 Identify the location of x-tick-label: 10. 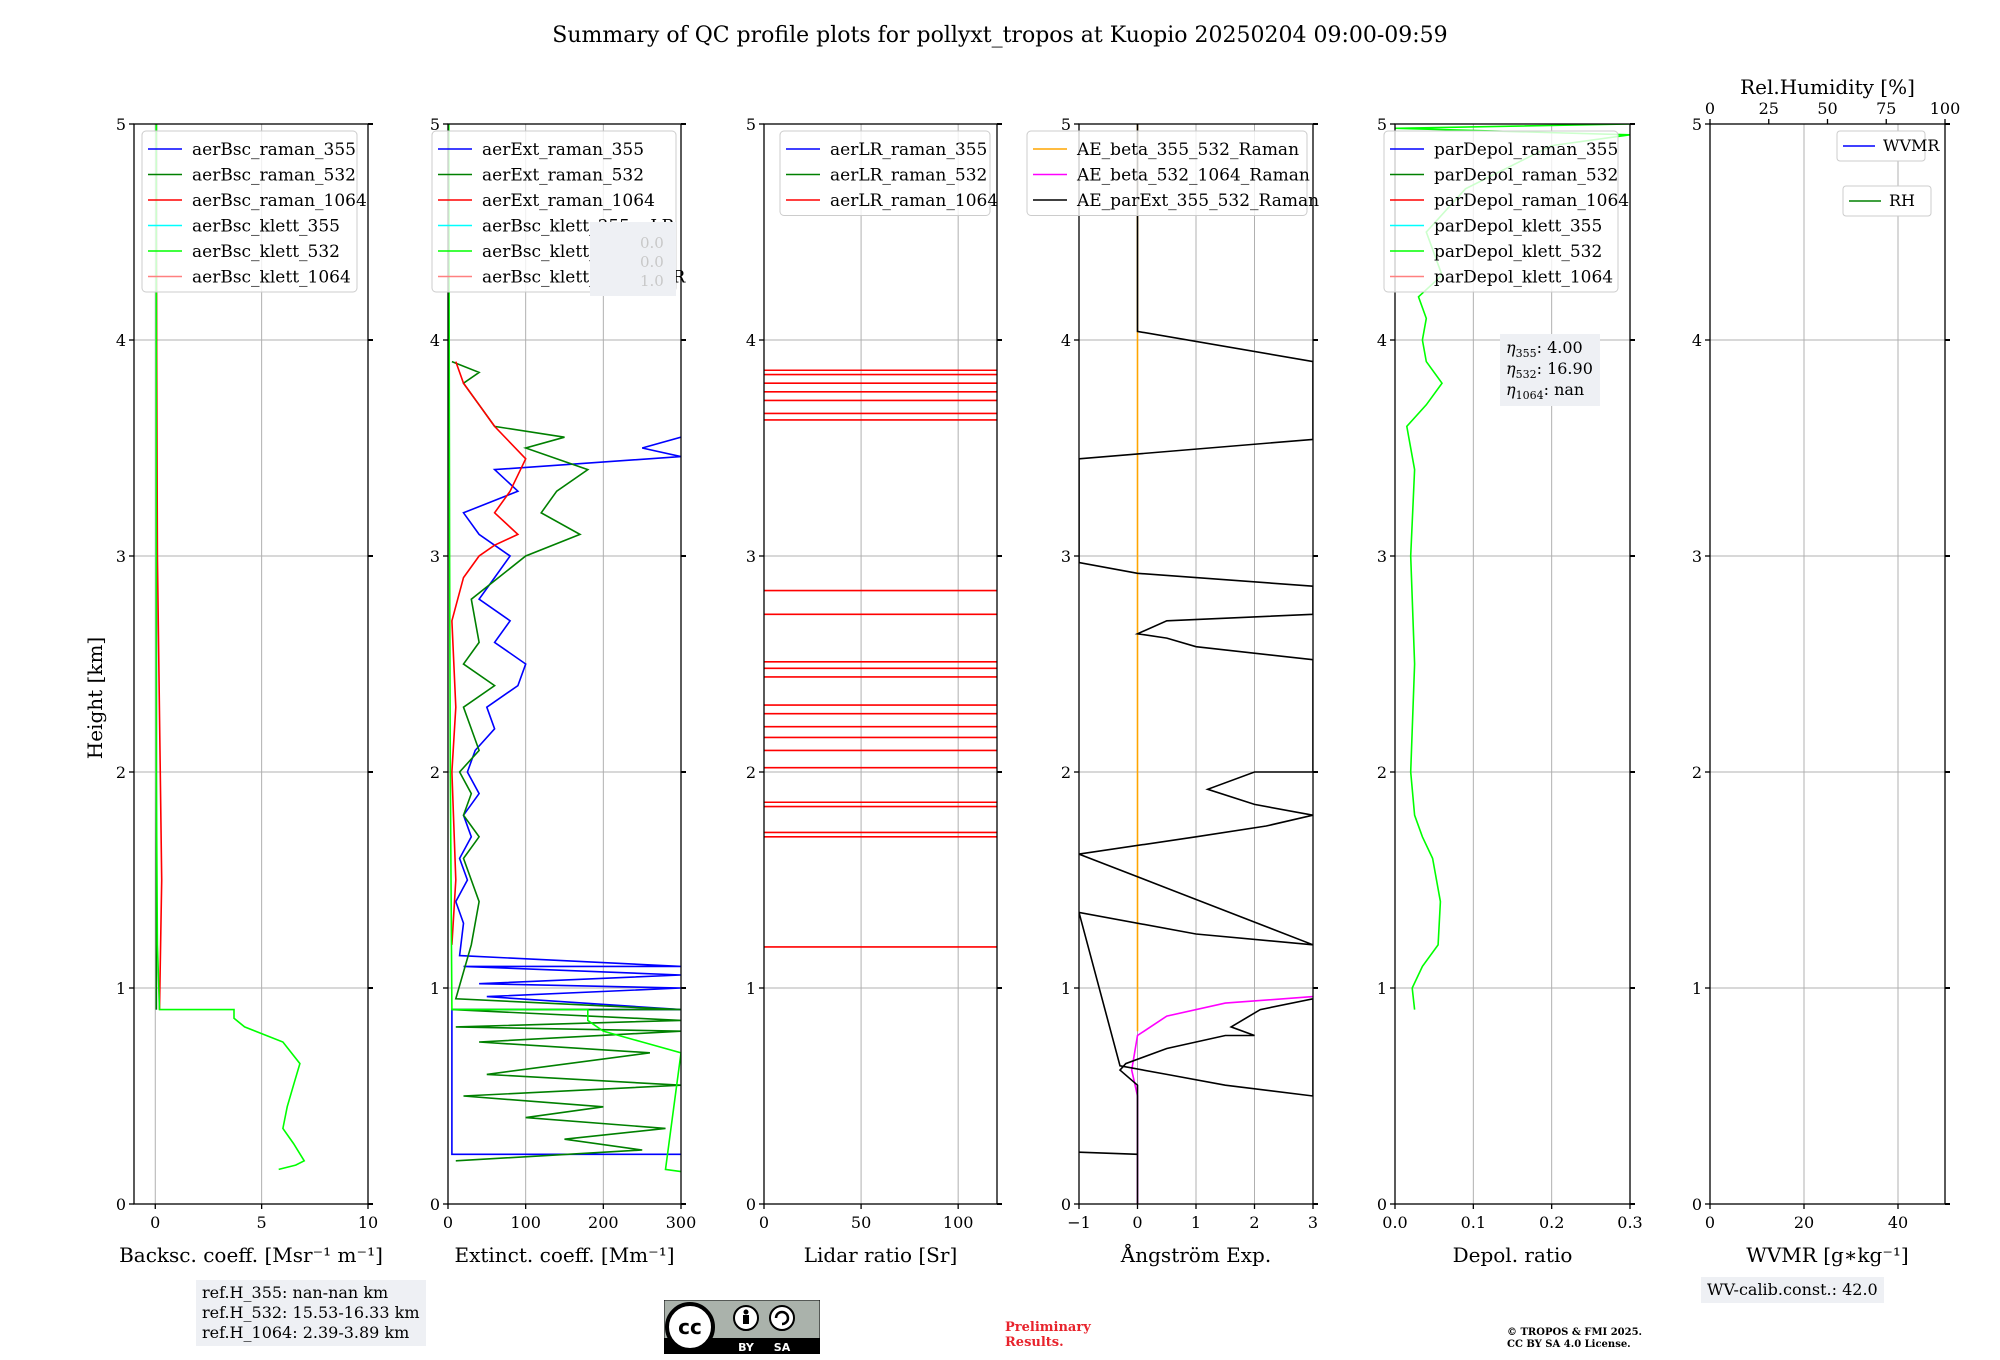
(368, 1222).